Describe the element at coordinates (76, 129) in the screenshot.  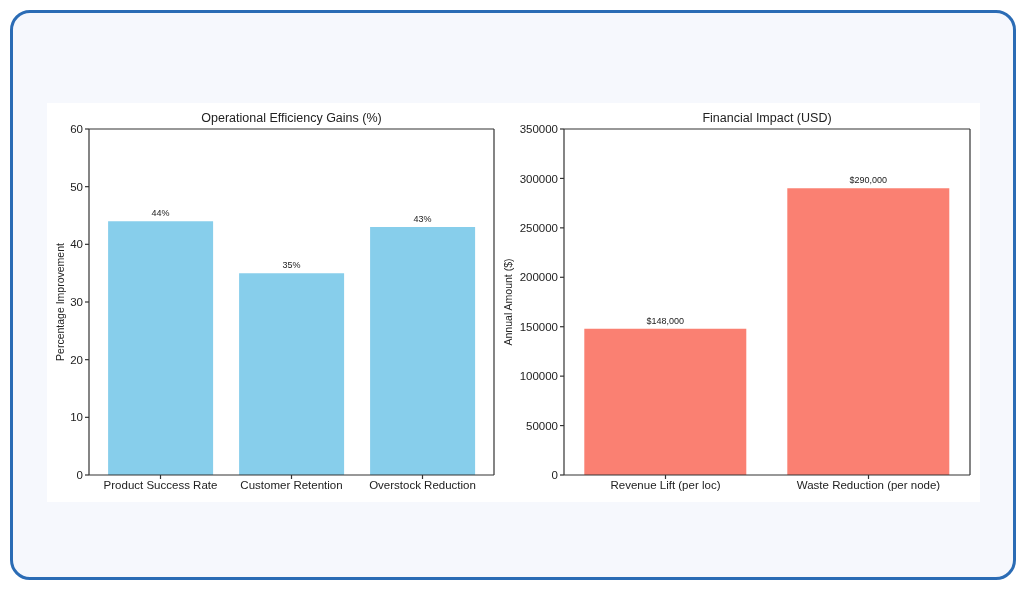
I see `y-tick-label: 60` at that location.